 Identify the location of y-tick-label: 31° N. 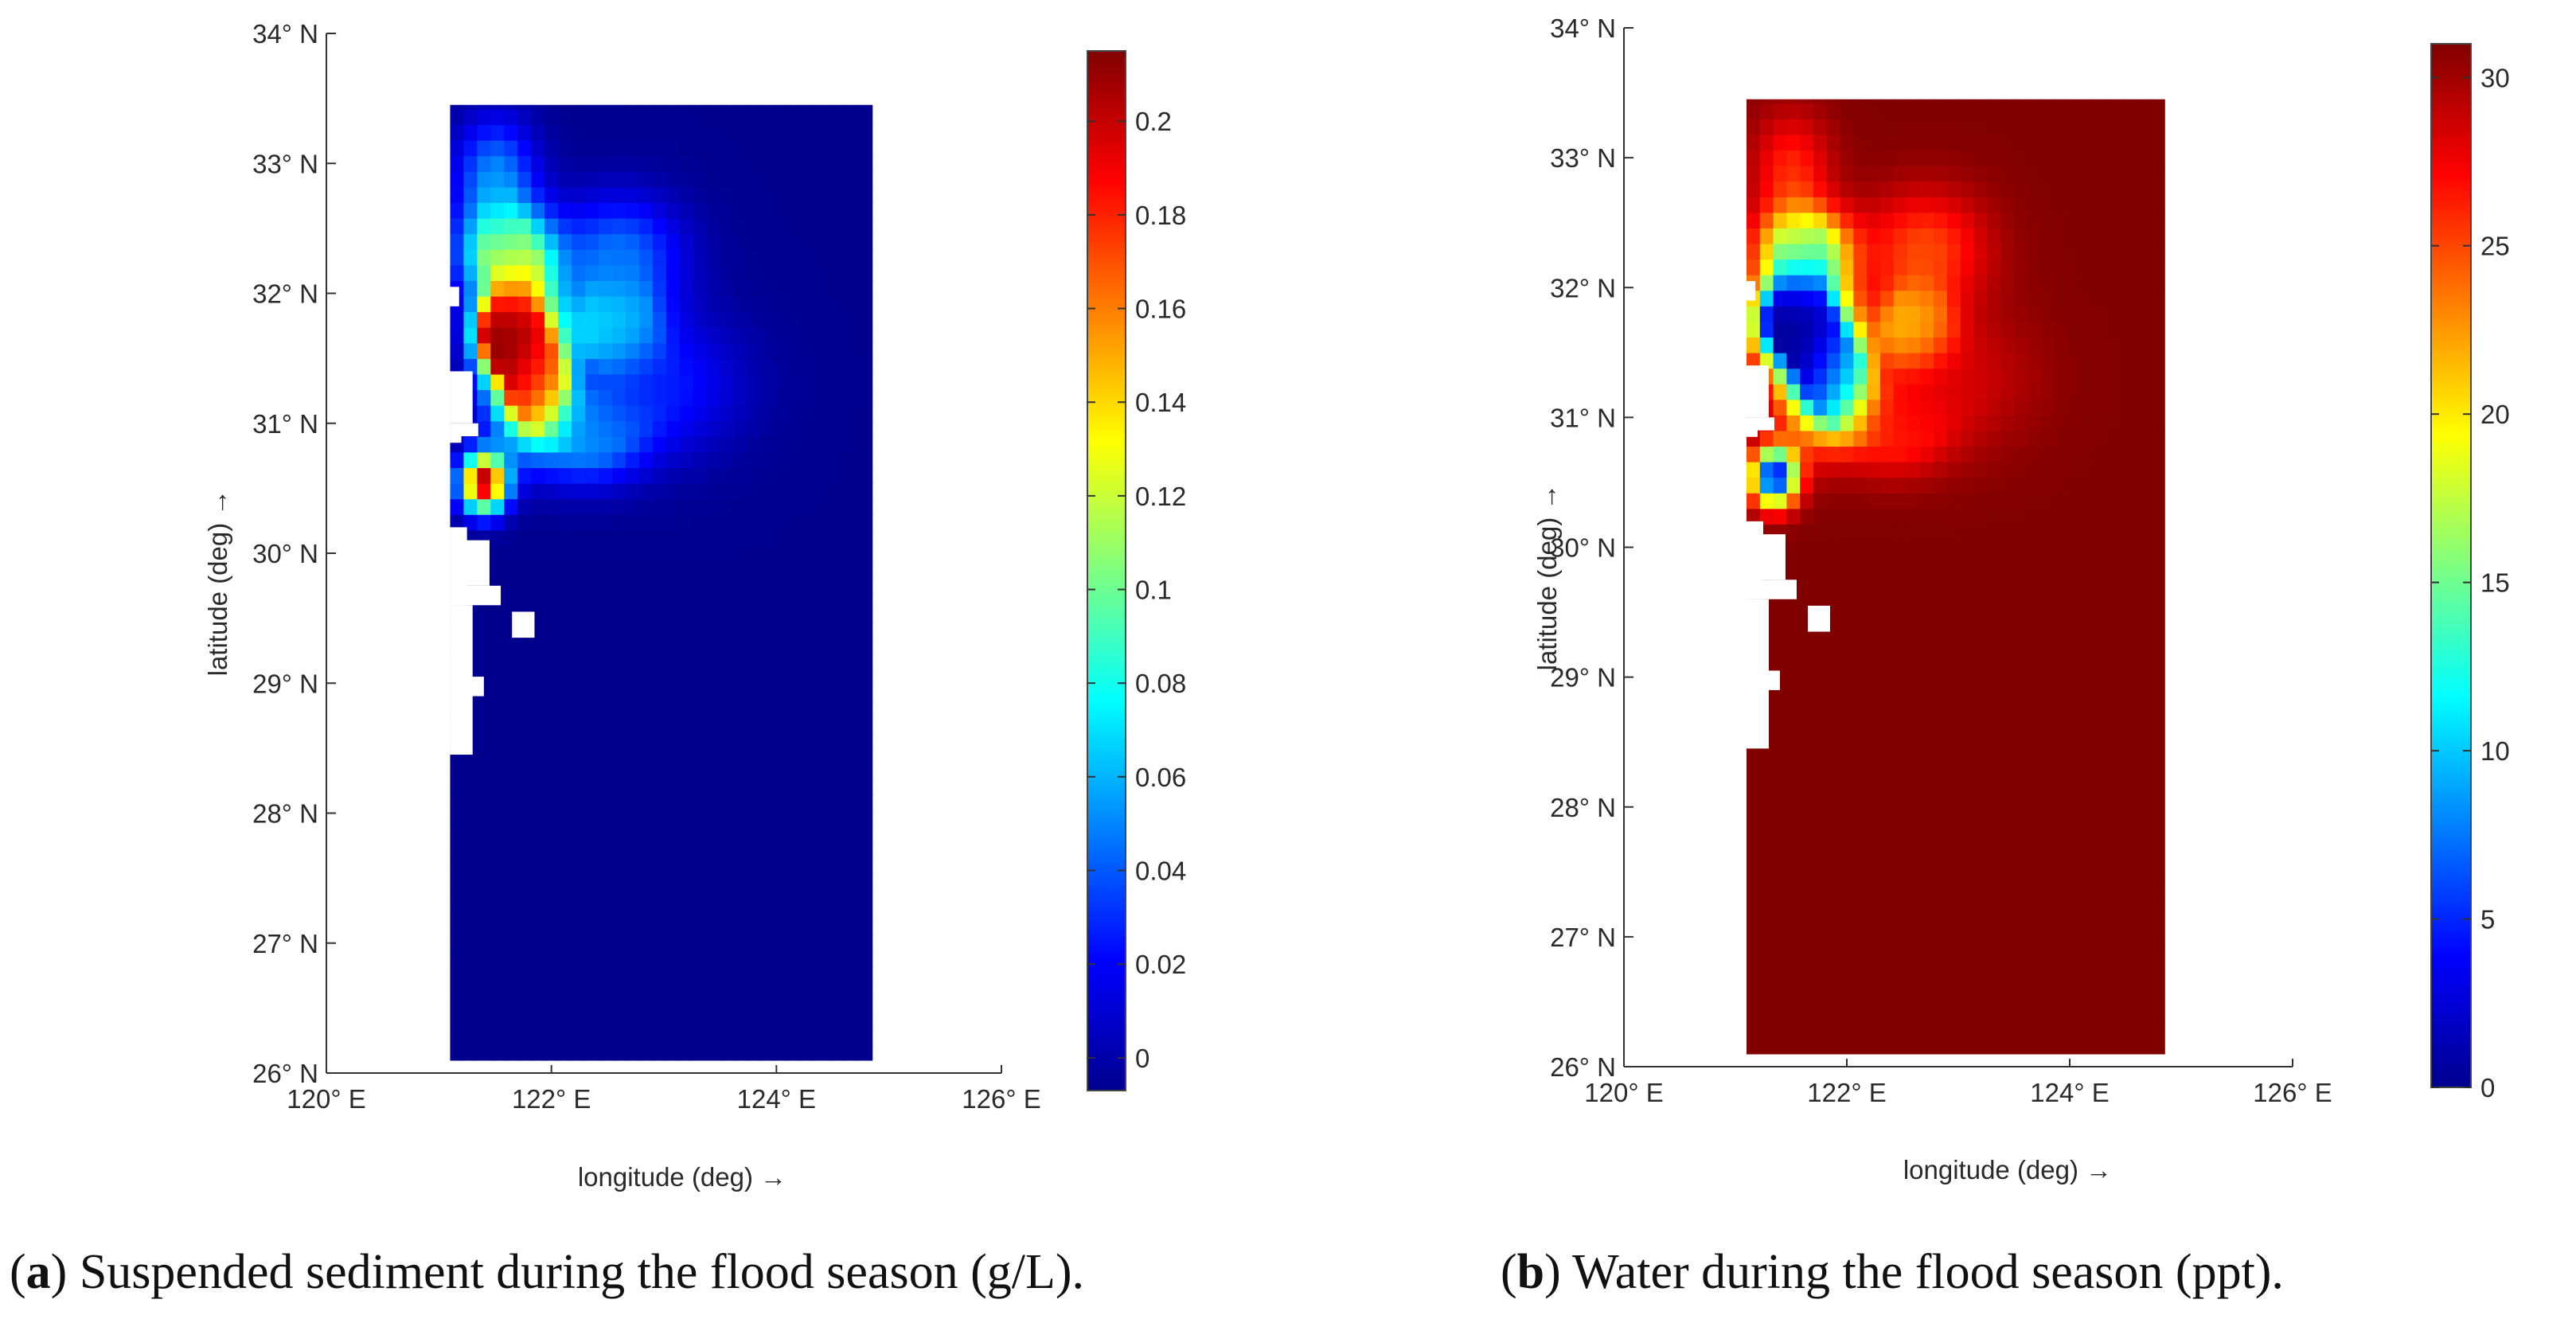
(285, 424).